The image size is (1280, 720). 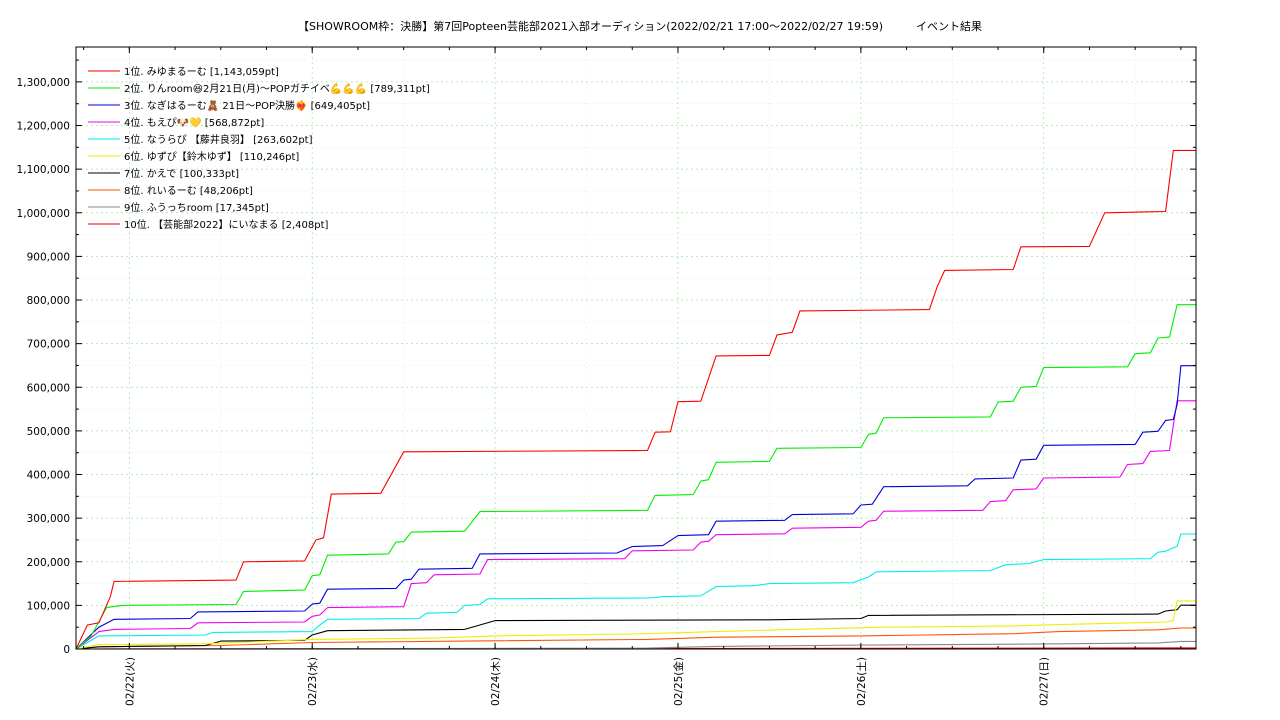 What do you see at coordinates (201, 71) in the screenshot?
I see `legend-entry: 1位. みゆまるーむ [1,143,059pt]` at bounding box center [201, 71].